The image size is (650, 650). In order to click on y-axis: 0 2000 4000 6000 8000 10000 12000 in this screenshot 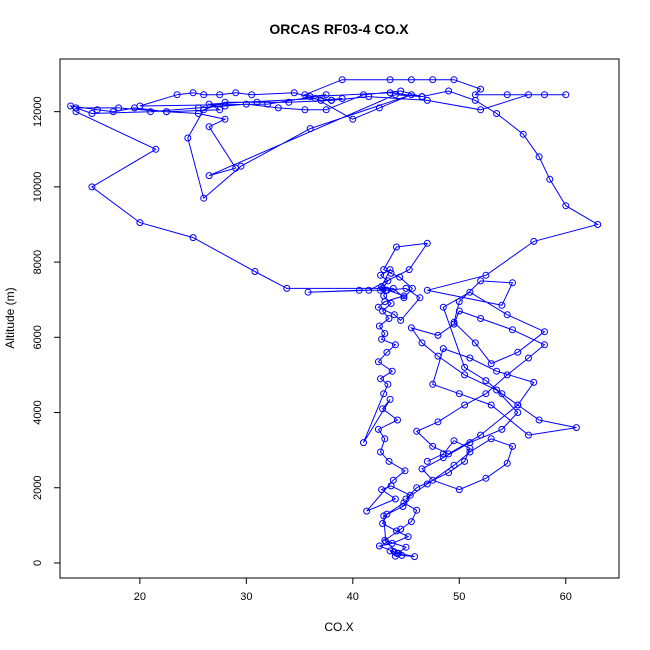, I will do `click(46, 331)`.